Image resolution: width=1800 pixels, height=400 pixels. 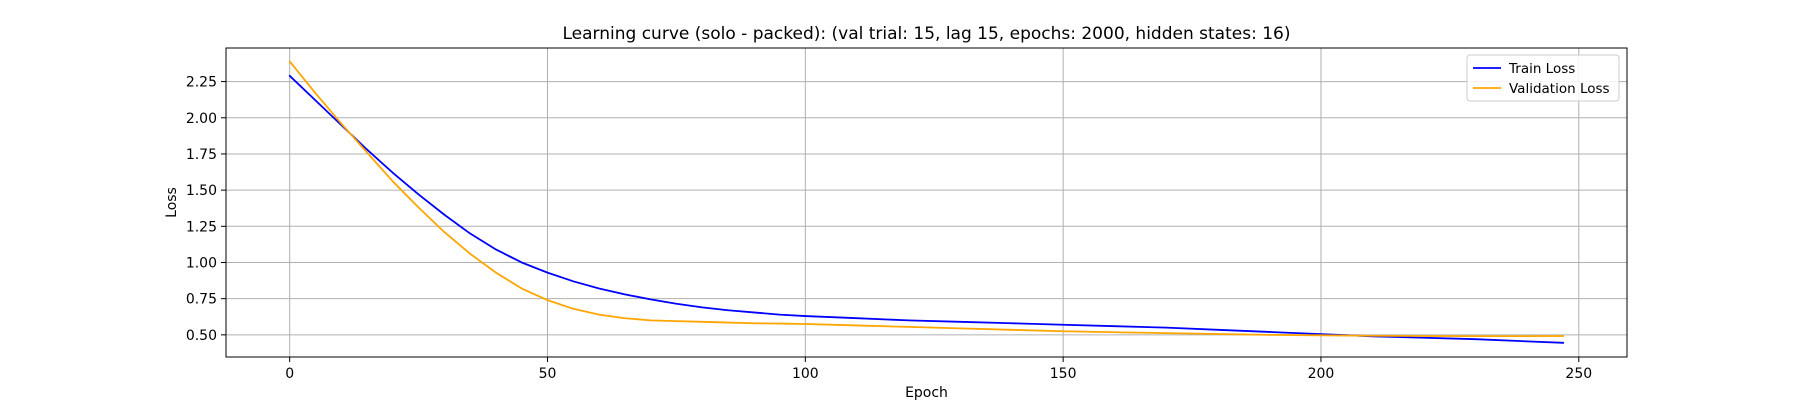 What do you see at coordinates (201, 83) in the screenshot?
I see `y-tick-label: 2.25` at bounding box center [201, 83].